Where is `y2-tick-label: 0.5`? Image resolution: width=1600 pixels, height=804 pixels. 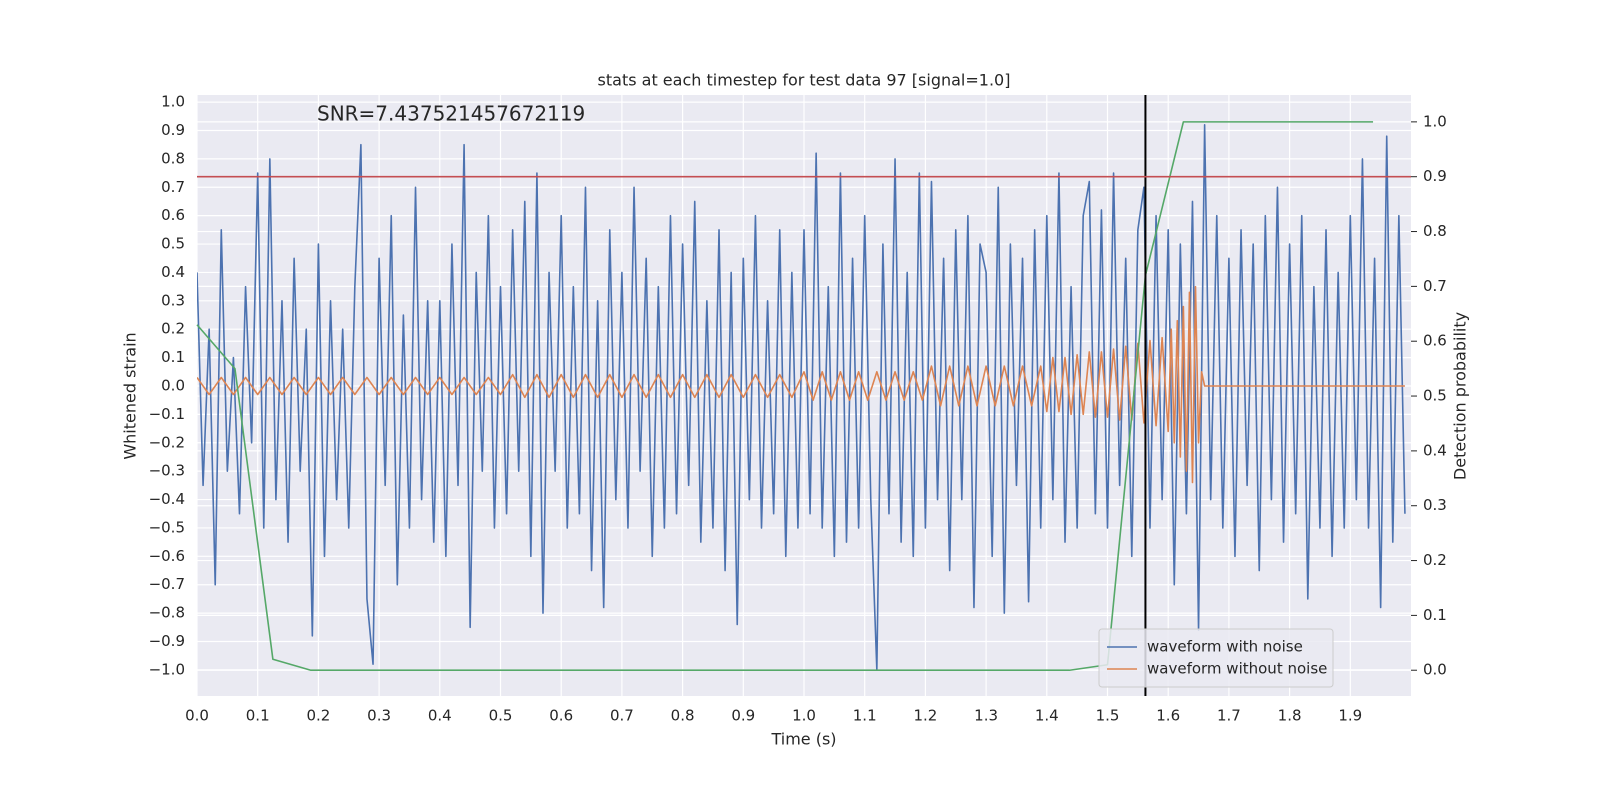
y2-tick-label: 0.5 is located at coordinates (1435, 396).